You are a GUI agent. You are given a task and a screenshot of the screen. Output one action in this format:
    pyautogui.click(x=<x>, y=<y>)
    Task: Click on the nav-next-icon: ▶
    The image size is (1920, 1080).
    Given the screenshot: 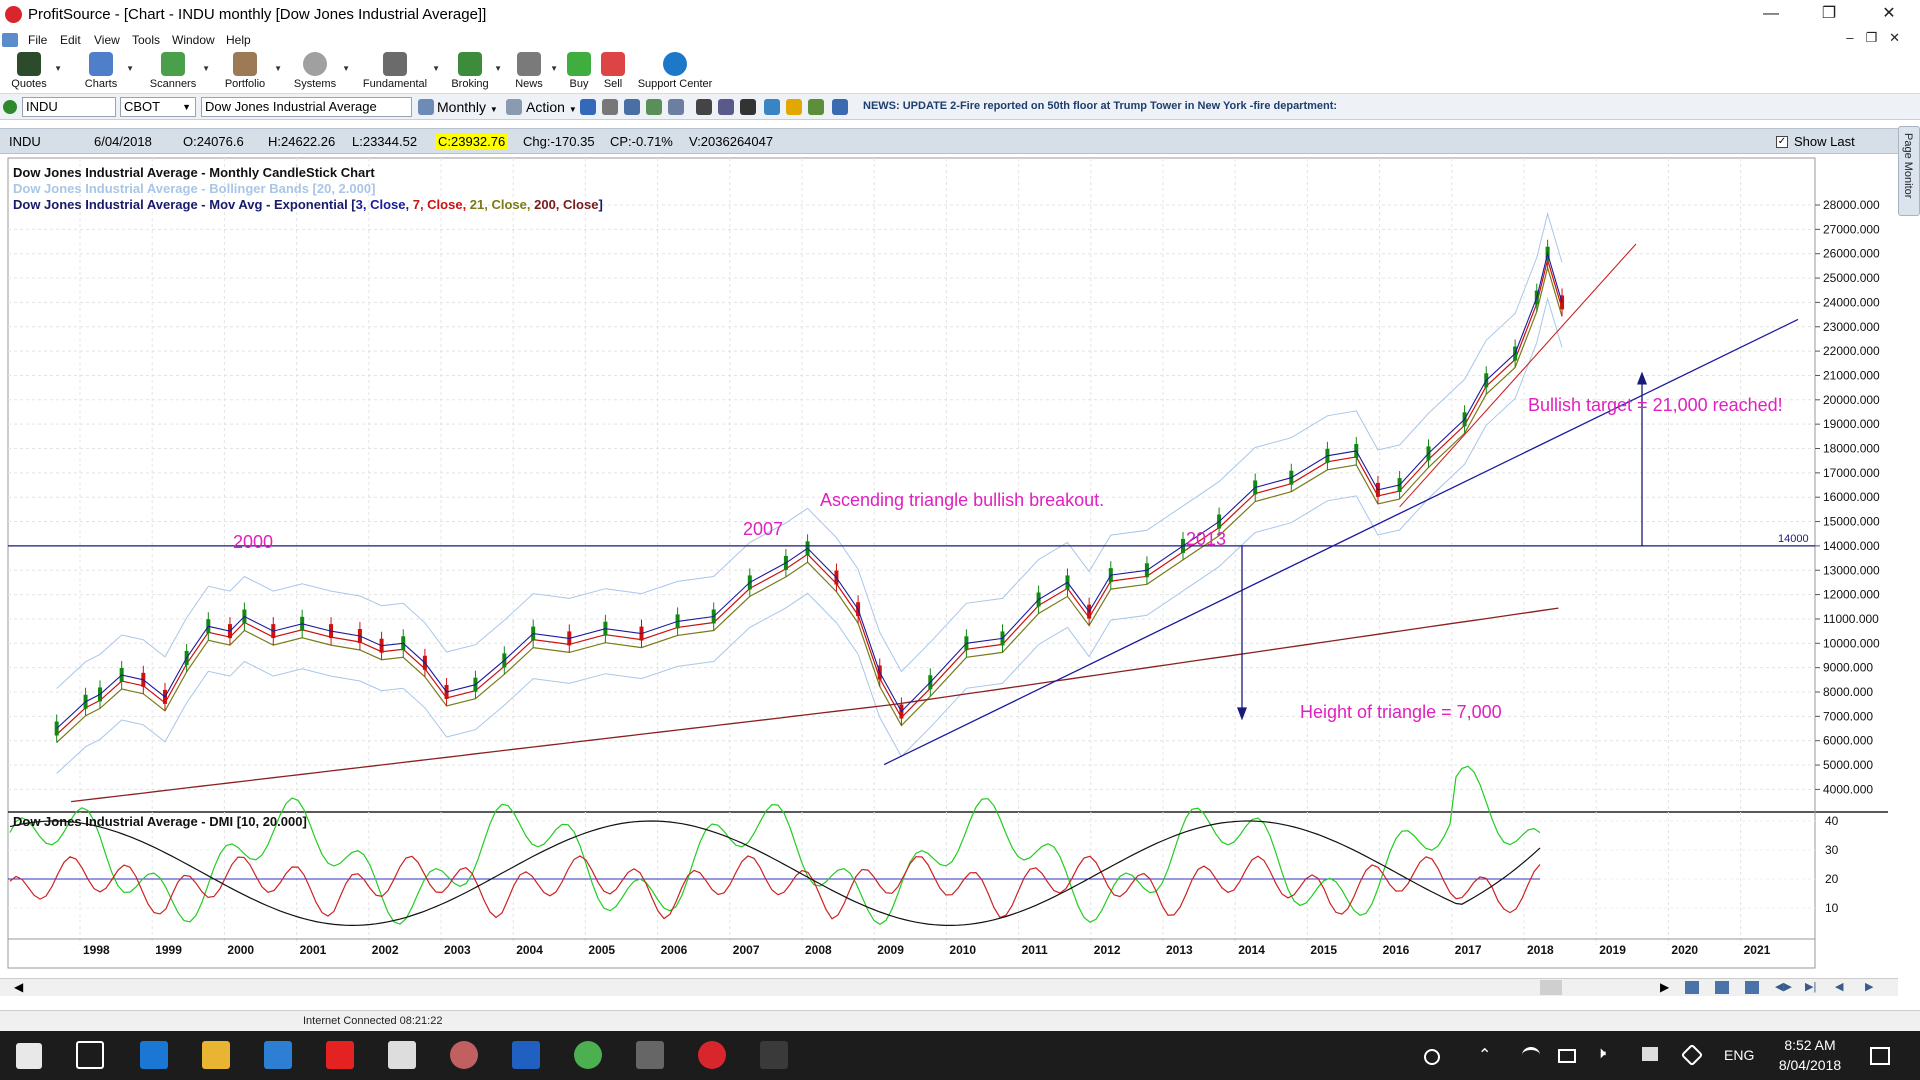 What is the action you would take?
    pyautogui.click(x=1869, y=987)
    